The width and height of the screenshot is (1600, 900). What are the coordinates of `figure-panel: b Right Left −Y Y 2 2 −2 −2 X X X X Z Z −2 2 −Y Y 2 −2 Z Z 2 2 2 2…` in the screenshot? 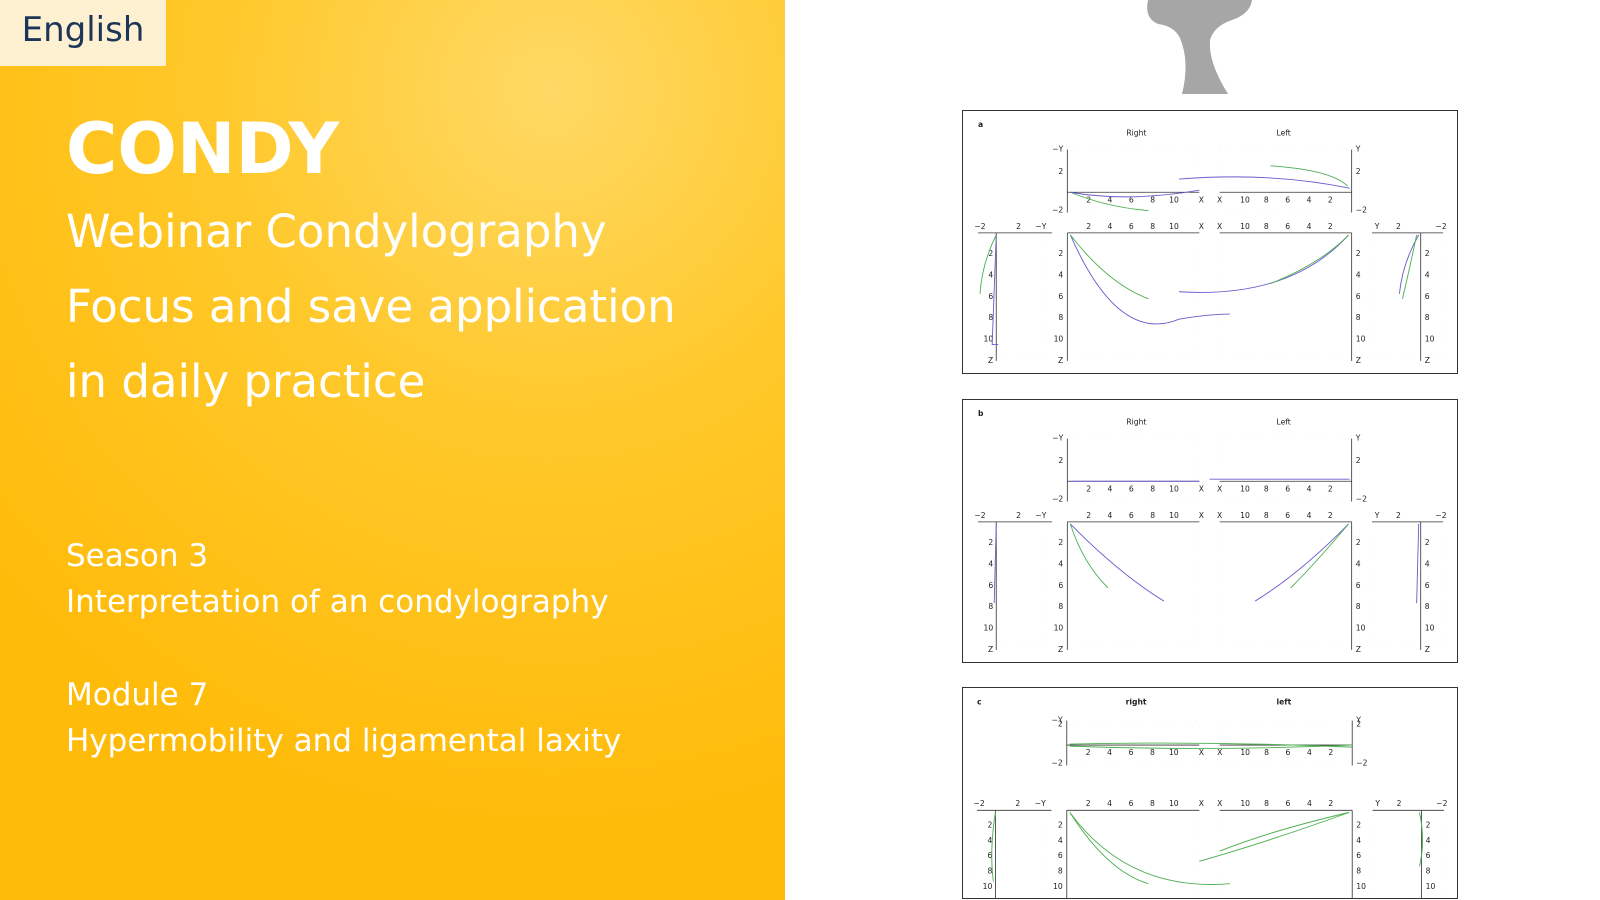 It's located at (1210, 531).